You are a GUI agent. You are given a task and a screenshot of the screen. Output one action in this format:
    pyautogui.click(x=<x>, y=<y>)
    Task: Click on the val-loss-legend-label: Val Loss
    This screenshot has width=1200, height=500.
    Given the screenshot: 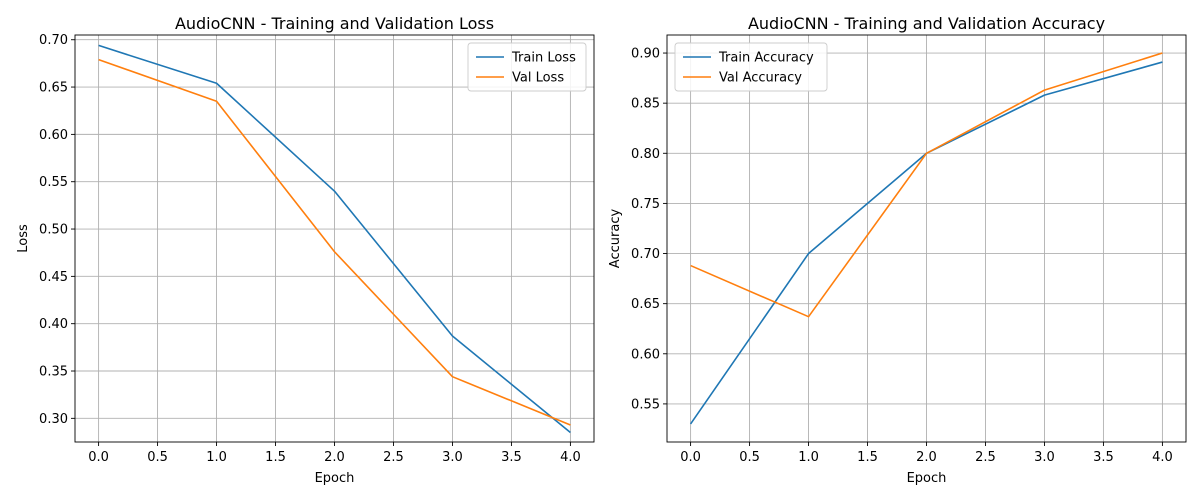 What is the action you would take?
    pyautogui.click(x=538, y=78)
    